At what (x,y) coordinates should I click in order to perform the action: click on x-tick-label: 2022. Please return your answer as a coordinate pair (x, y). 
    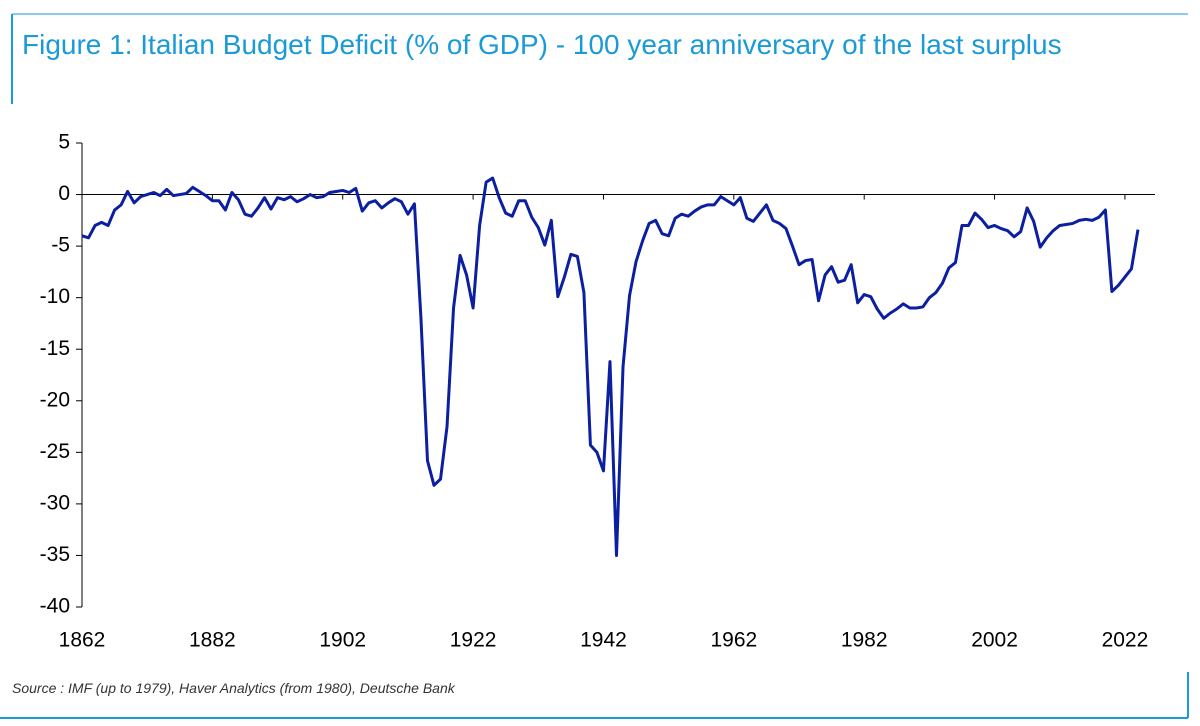
    Looking at the image, I should click on (1125, 640).